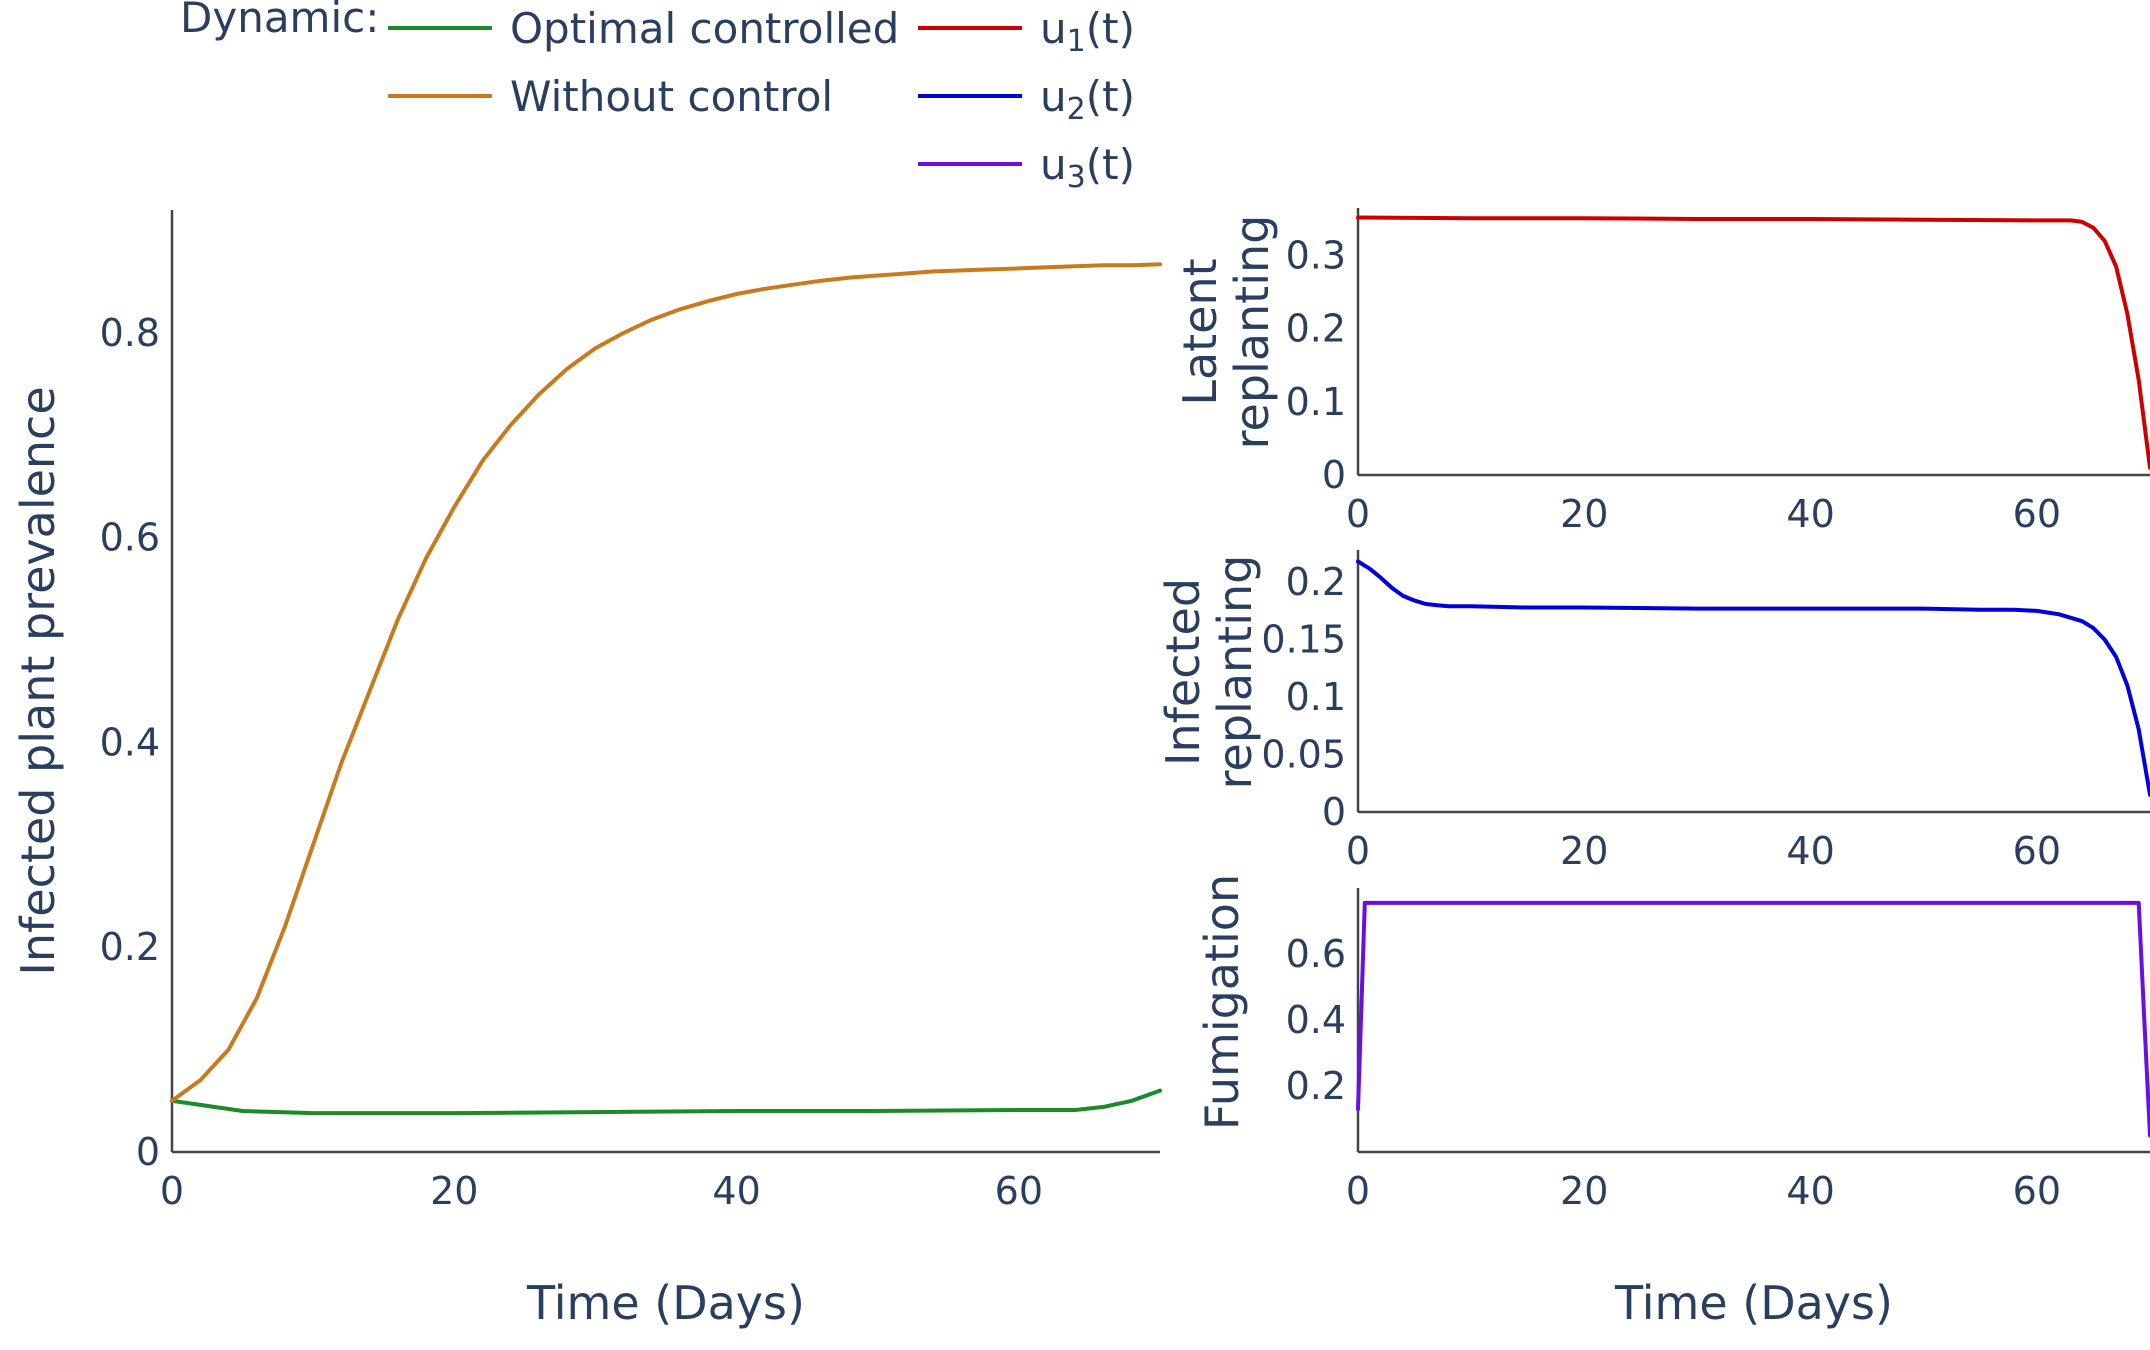  I want to click on y-axis-title-line: Latent, so click(1200, 331).